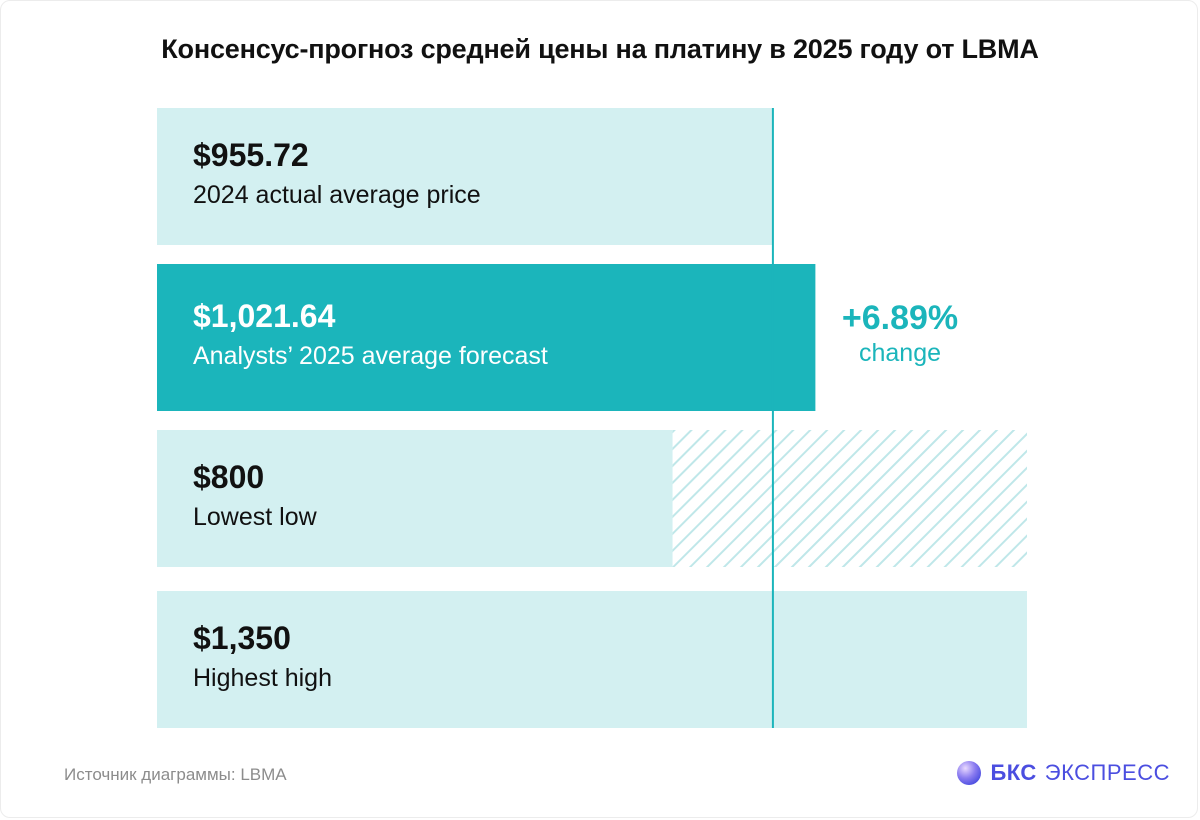 This screenshot has width=1200, height=820. I want to click on change-caption-label: change, so click(900, 353).